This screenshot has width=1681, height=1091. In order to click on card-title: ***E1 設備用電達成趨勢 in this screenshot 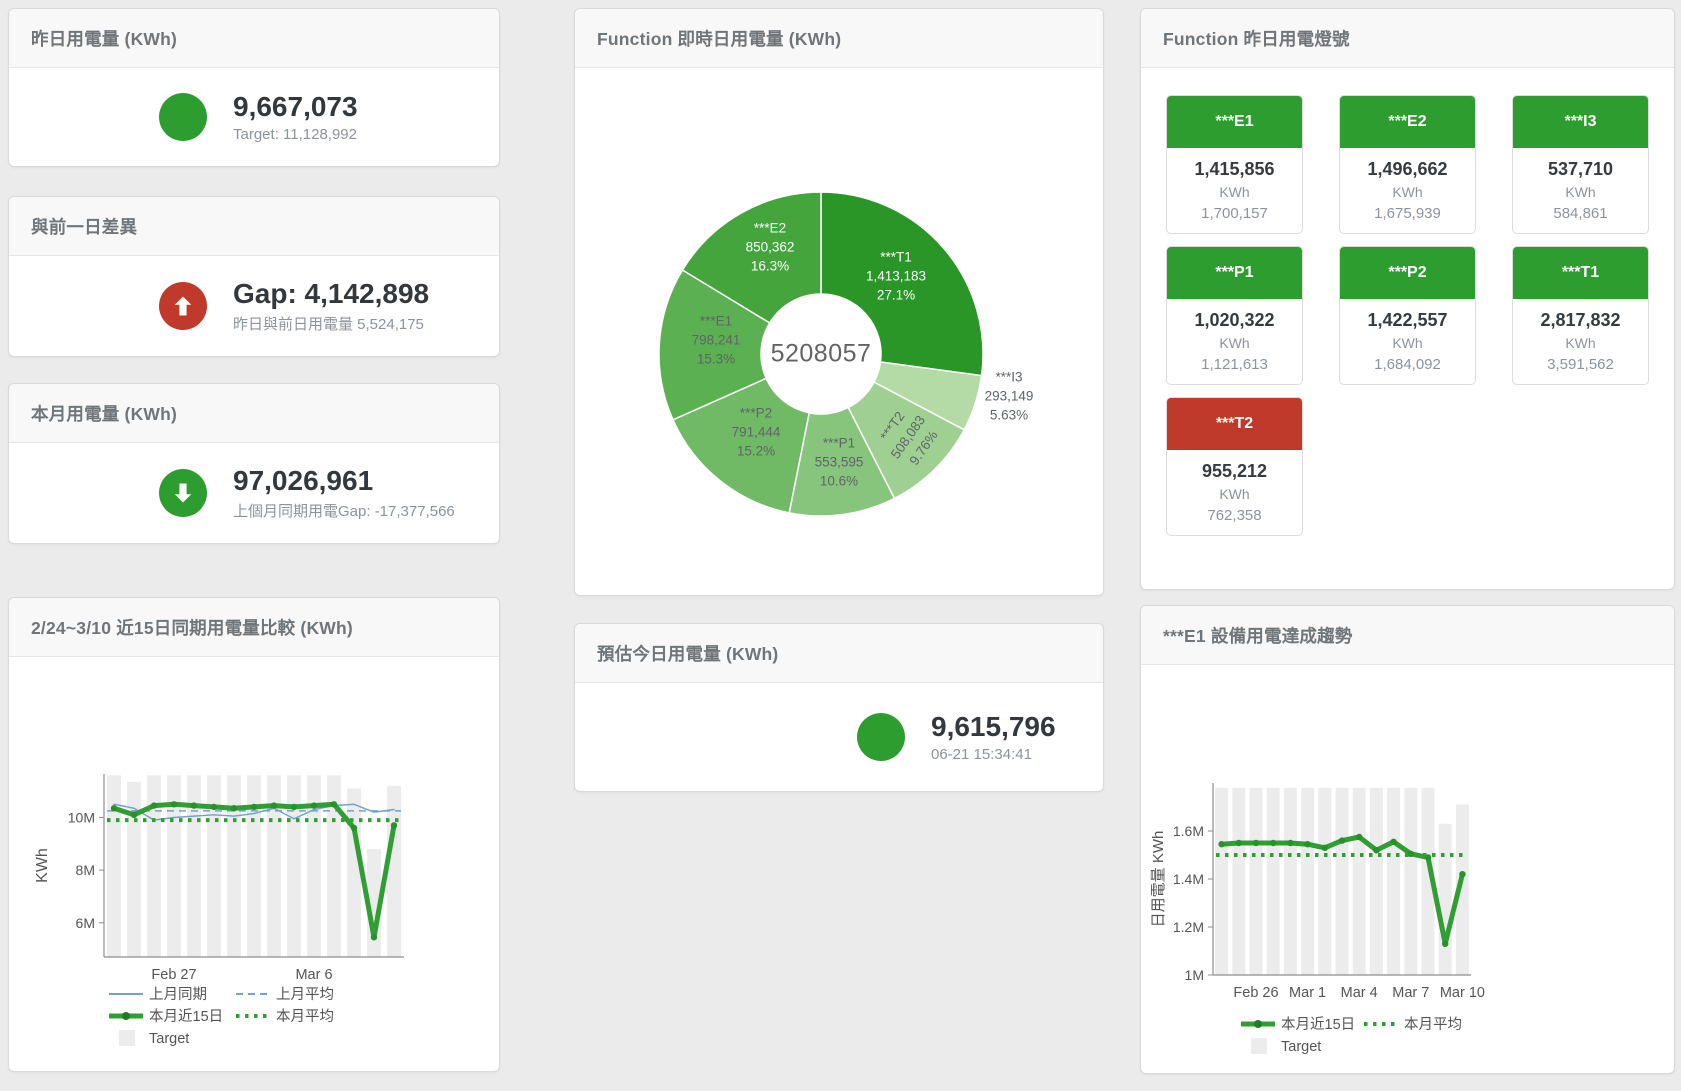, I will do `click(1407, 635)`.